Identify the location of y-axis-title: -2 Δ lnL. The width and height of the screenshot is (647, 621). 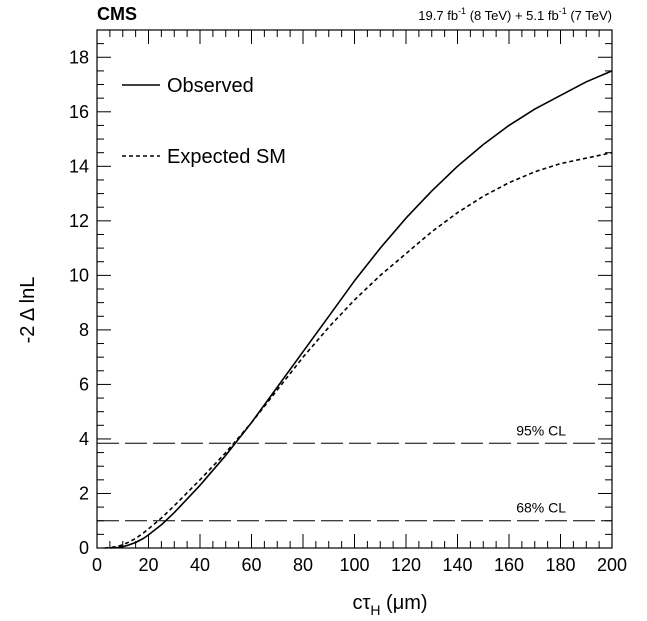
(28, 310).